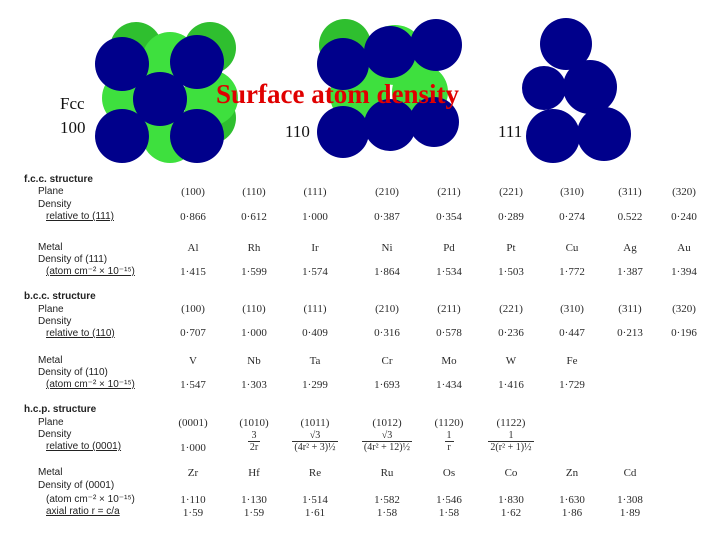 The height and width of the screenshot is (540, 720). What do you see at coordinates (684, 217) in the screenshot?
I see `relative-density-cell: 0·240` at bounding box center [684, 217].